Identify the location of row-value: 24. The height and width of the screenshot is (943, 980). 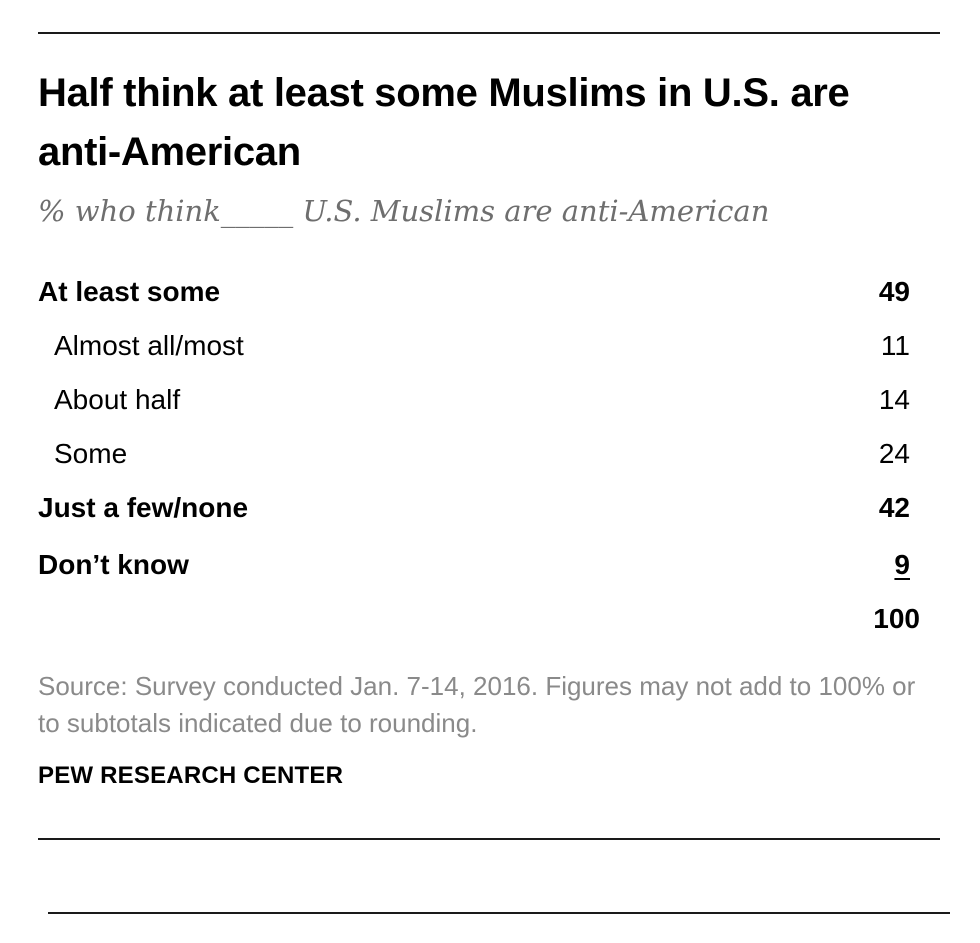
(894, 453).